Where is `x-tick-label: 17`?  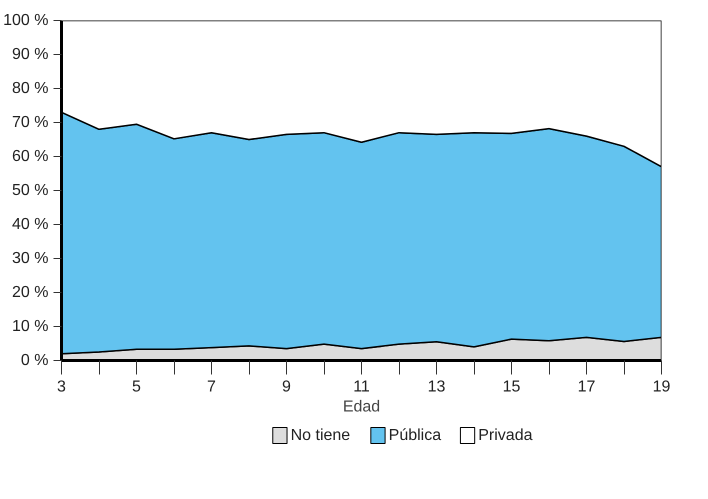 x-tick-label: 17 is located at coordinates (587, 387).